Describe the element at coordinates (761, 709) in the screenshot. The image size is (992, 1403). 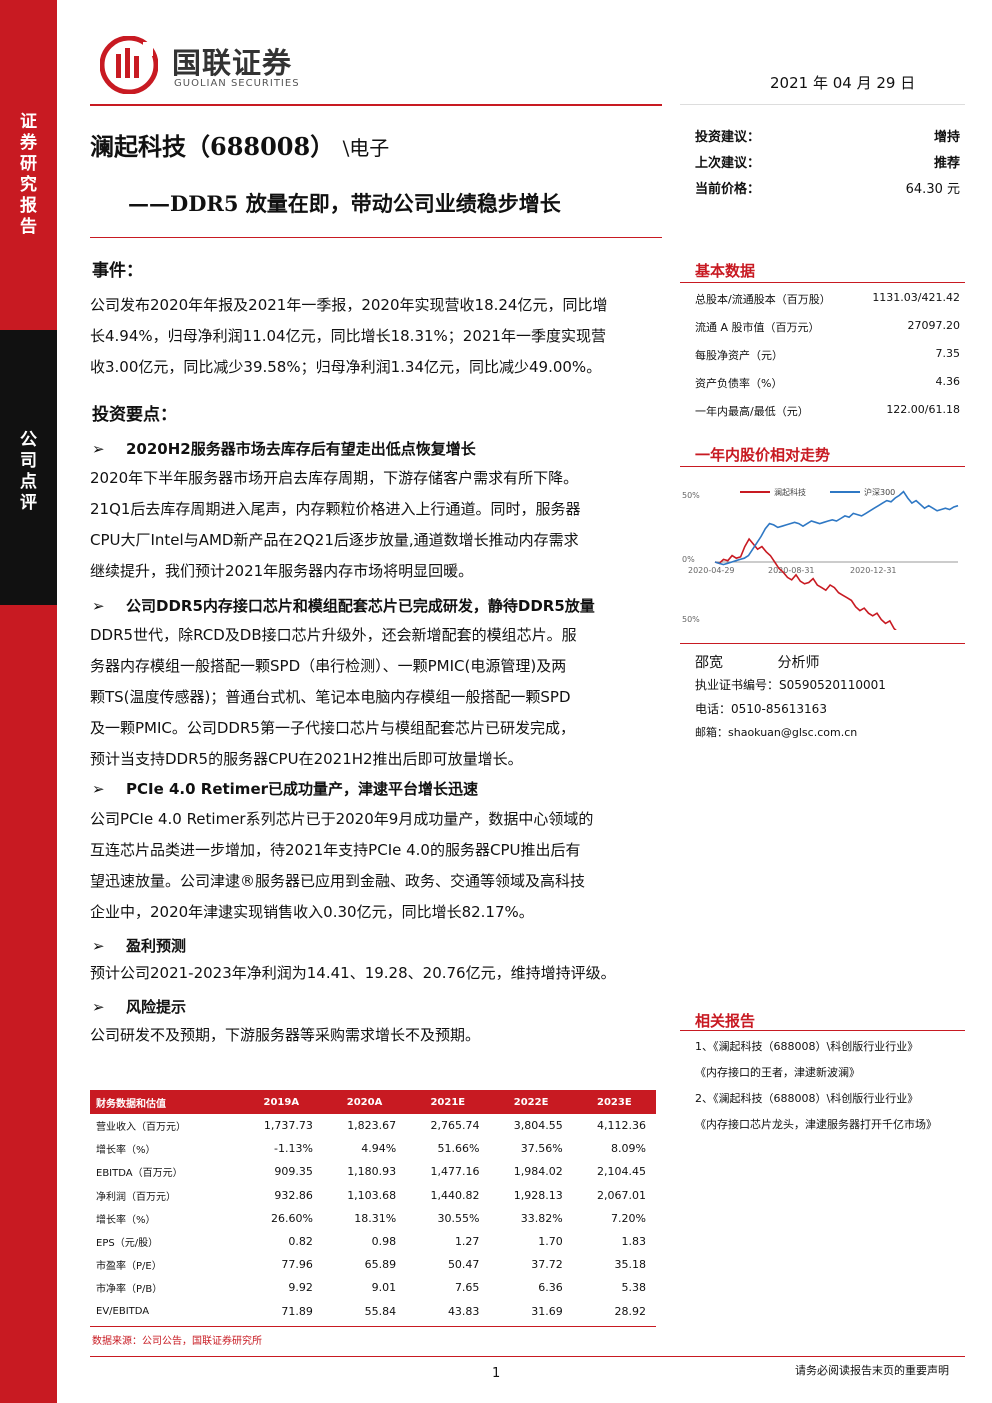
I see `analyst-phone: 电话：0510-85613163` at that location.